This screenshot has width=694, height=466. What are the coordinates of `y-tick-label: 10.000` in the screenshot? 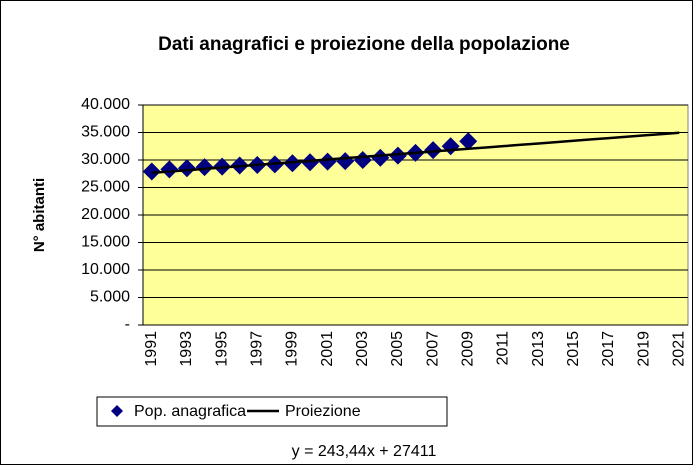 It's located at (105, 269).